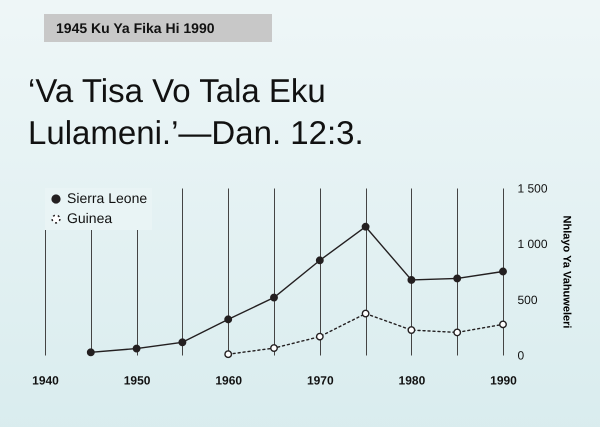 The height and width of the screenshot is (427, 600). I want to click on x-tick-label: 1990, so click(504, 381).